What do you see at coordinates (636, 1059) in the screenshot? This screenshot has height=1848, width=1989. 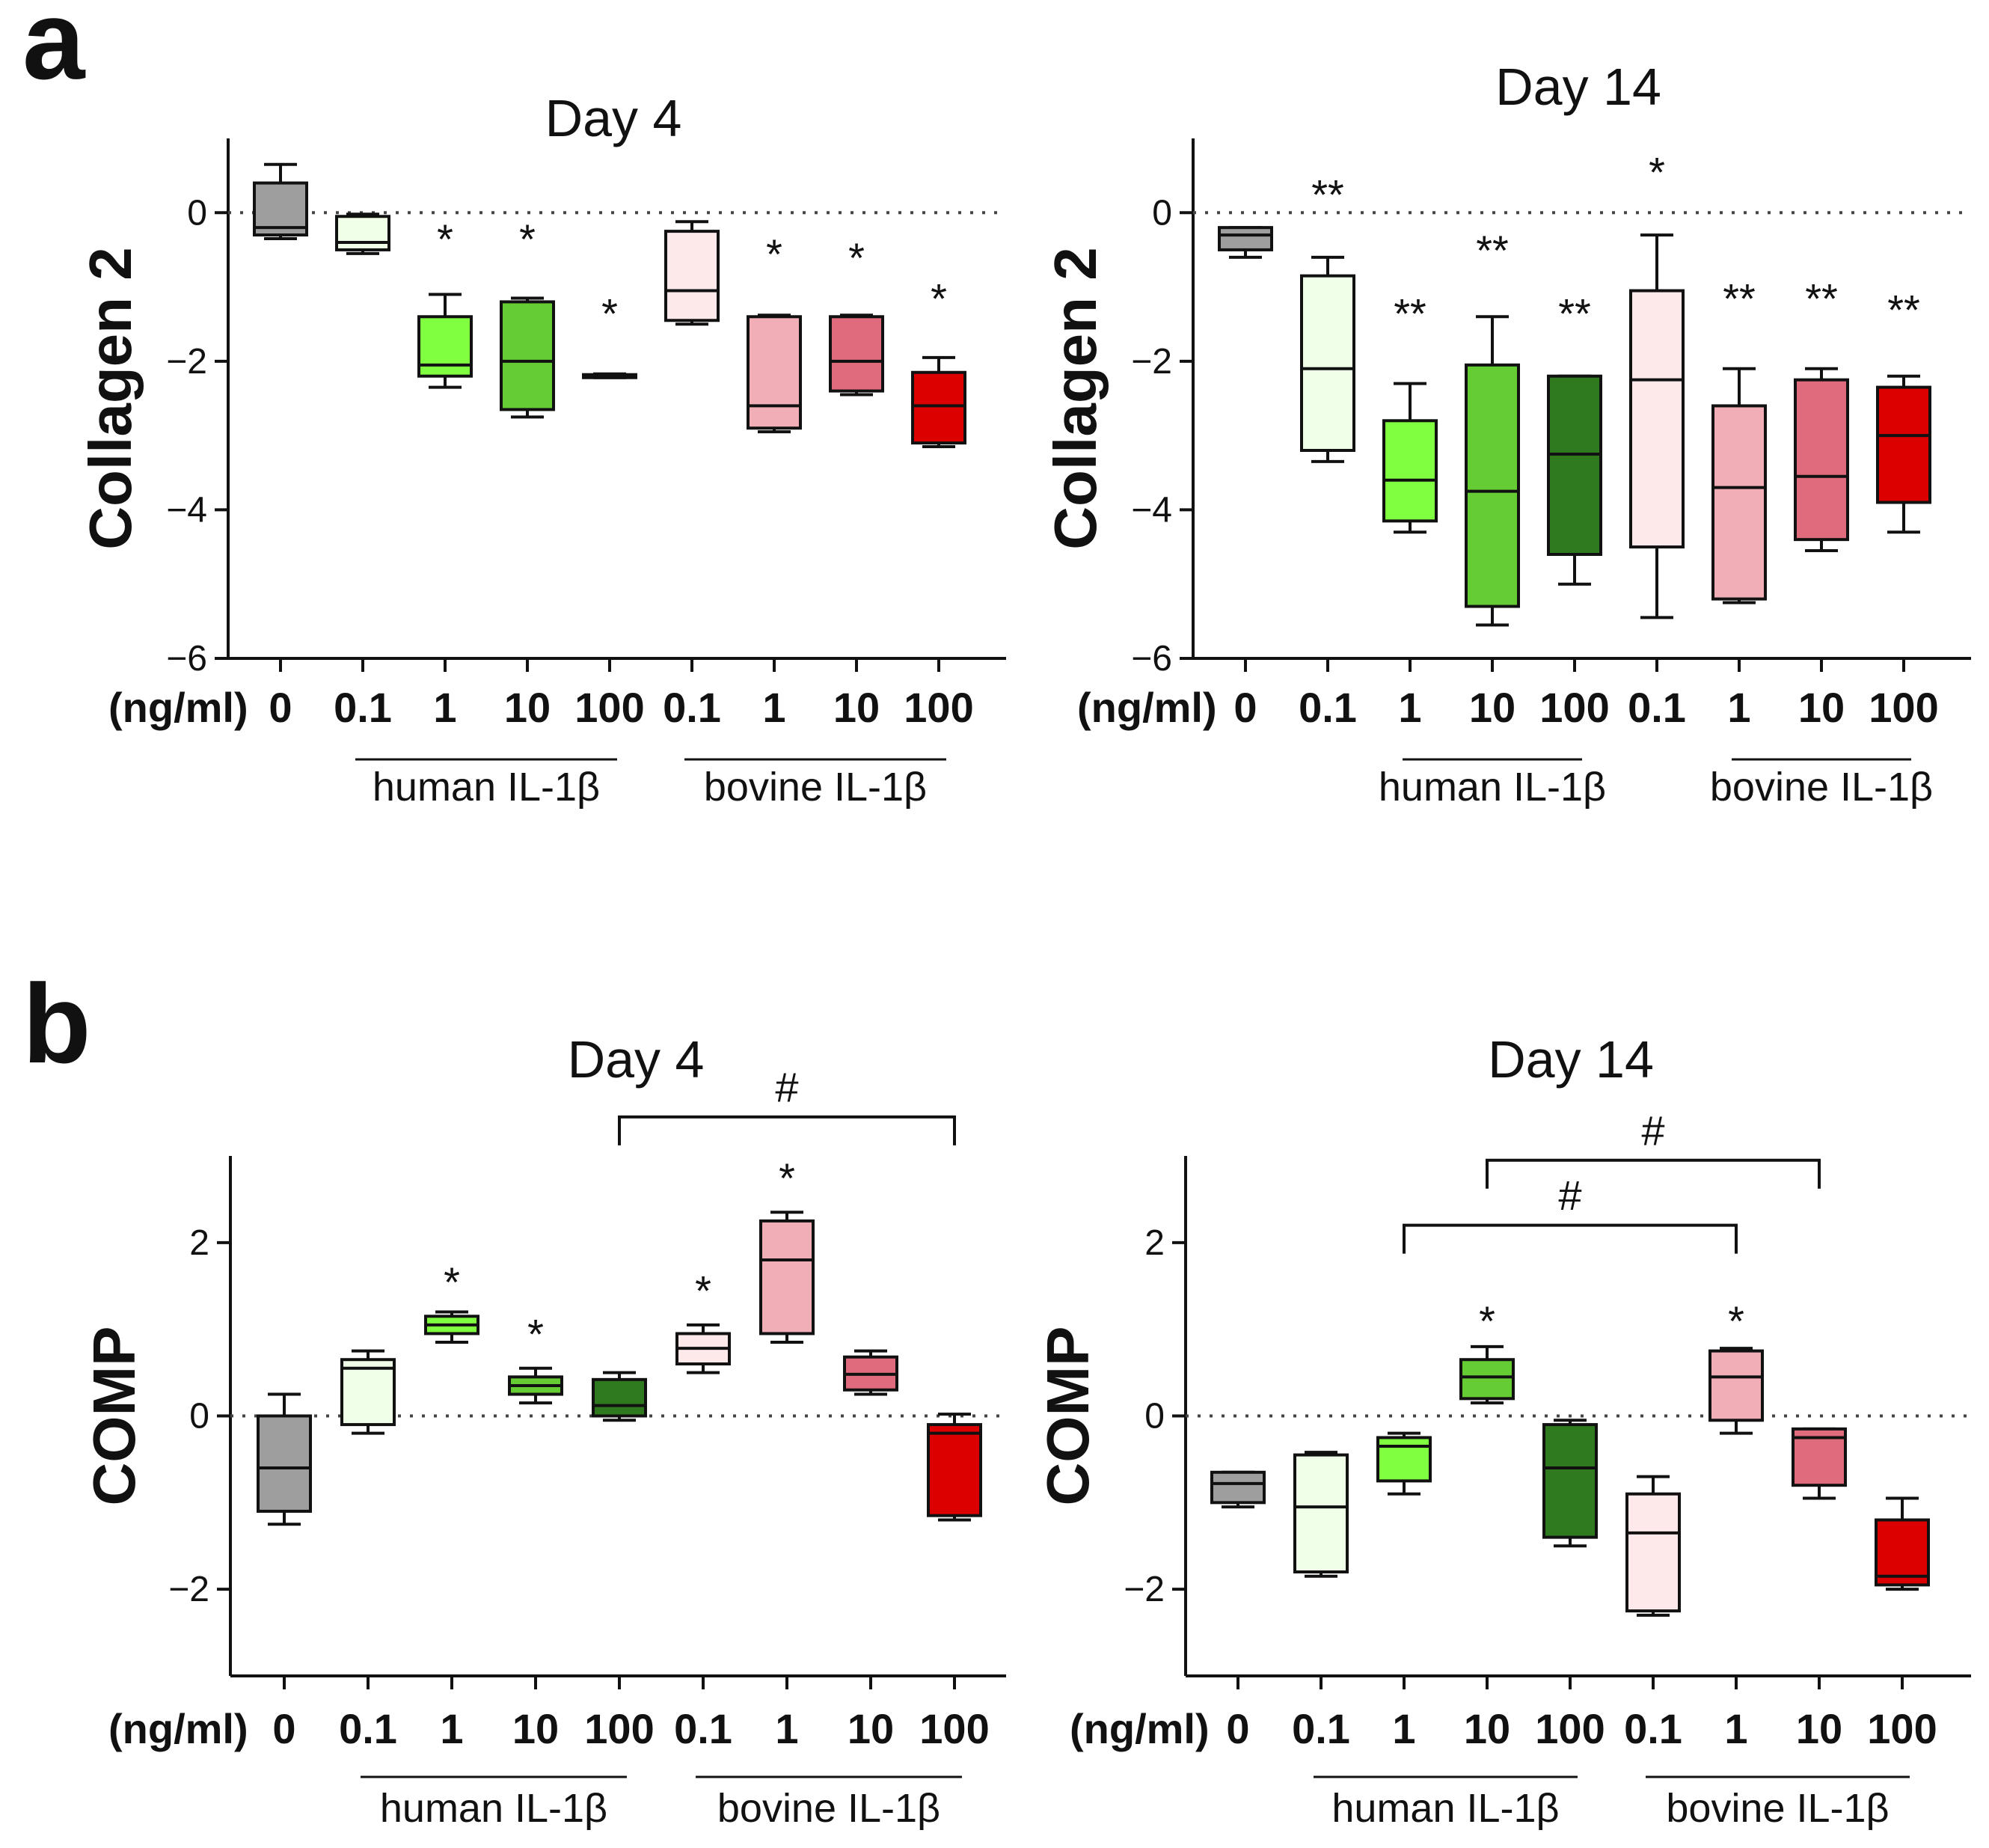 I see `chart-title: Day 4` at bounding box center [636, 1059].